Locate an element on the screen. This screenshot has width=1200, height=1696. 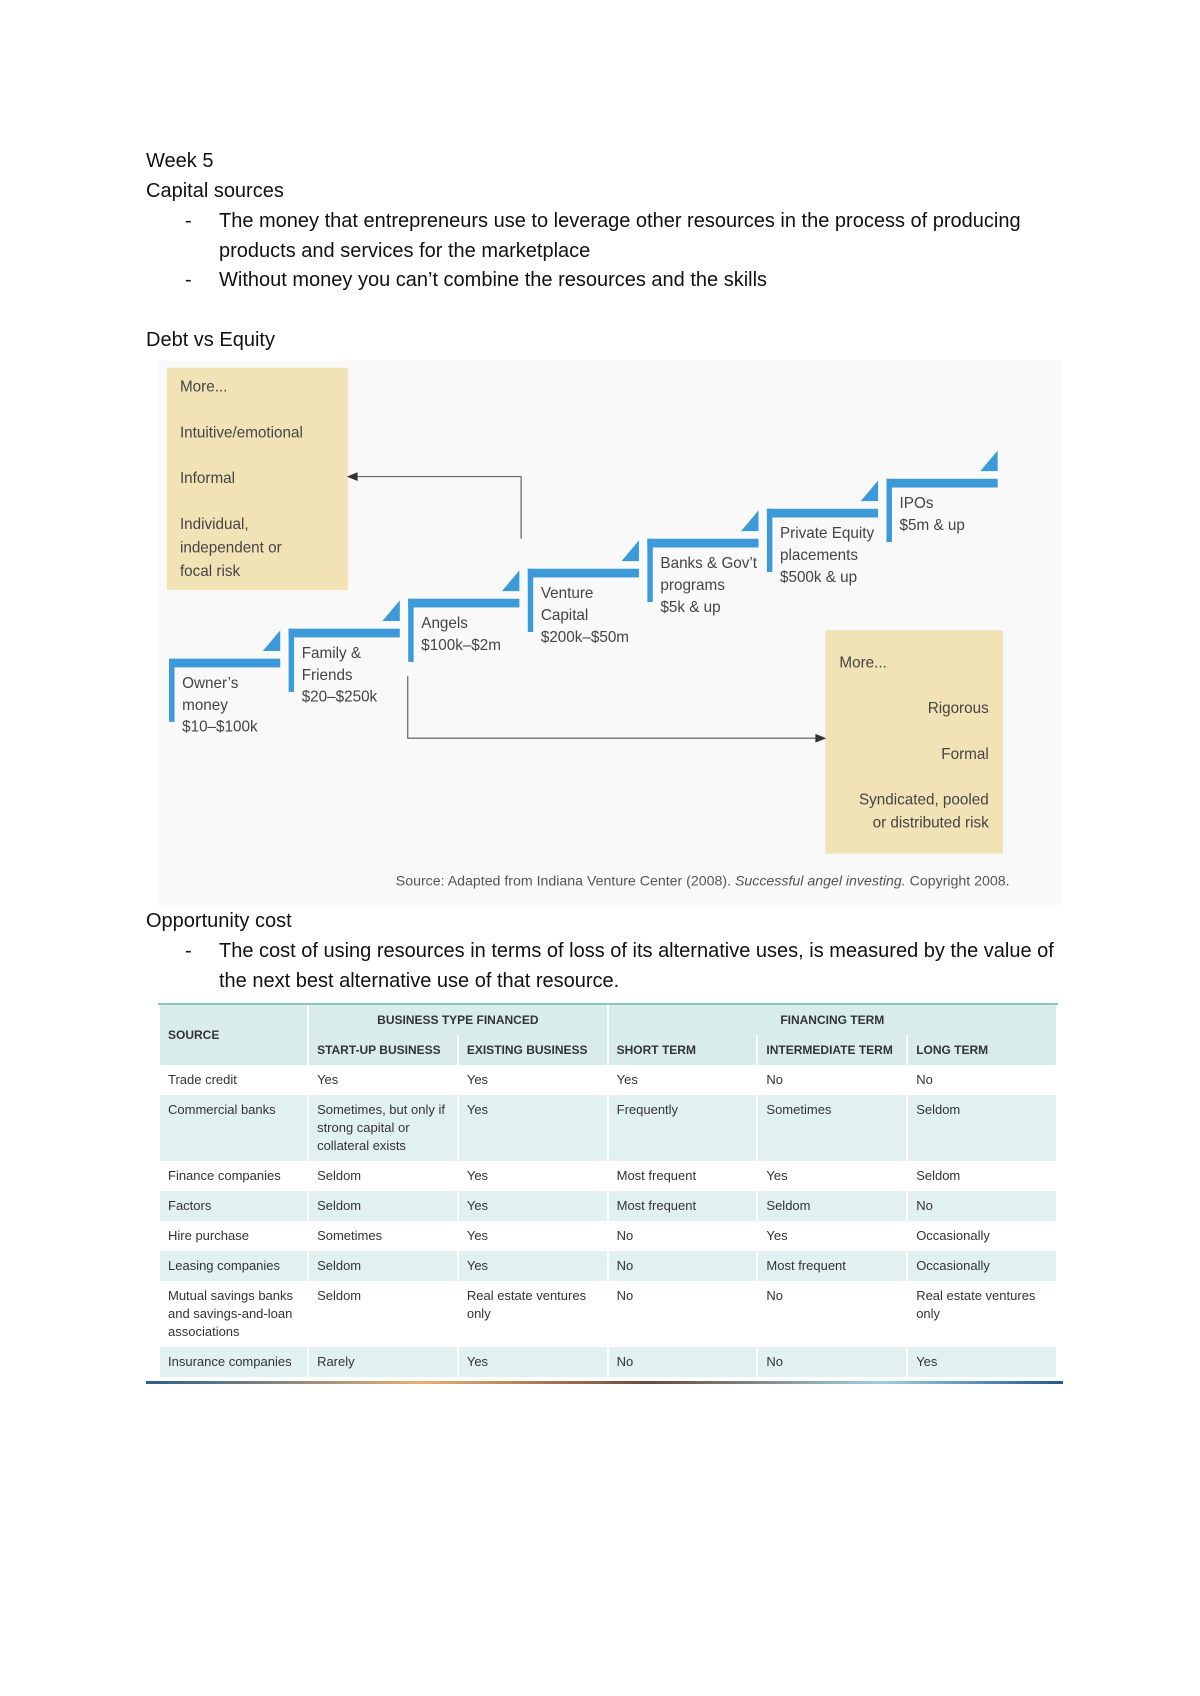
rule is located at coordinates (604, 1382).